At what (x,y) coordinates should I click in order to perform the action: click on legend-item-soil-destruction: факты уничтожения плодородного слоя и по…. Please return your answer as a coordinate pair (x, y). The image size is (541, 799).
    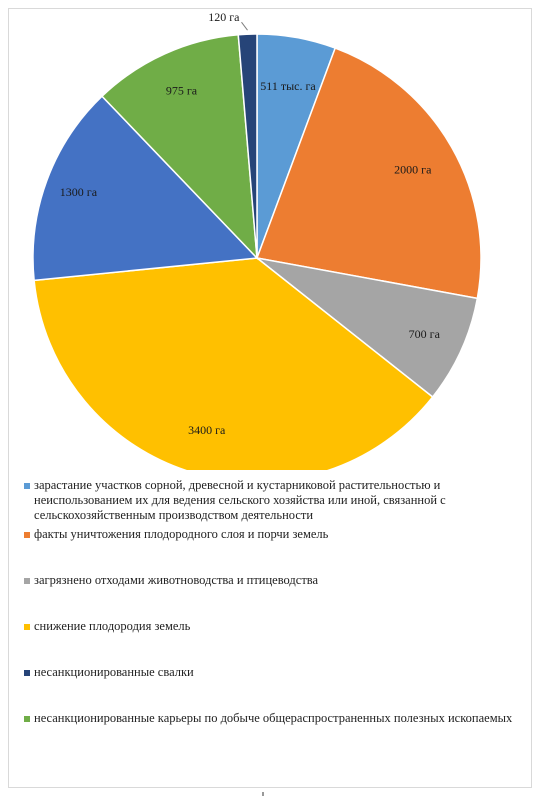
    Looking at the image, I should click on (274, 534).